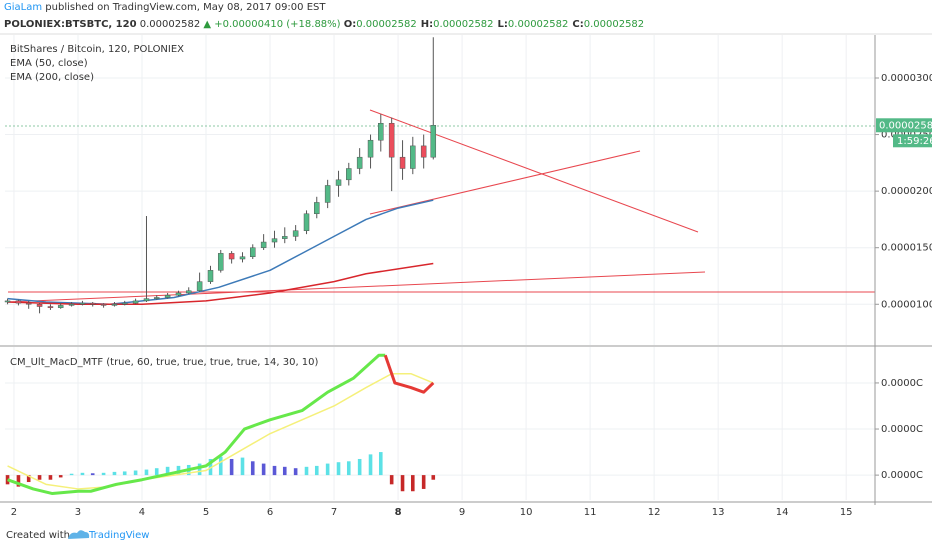  Describe the element at coordinates (334, 512) in the screenshot. I see `x-tick-label: 7` at that location.